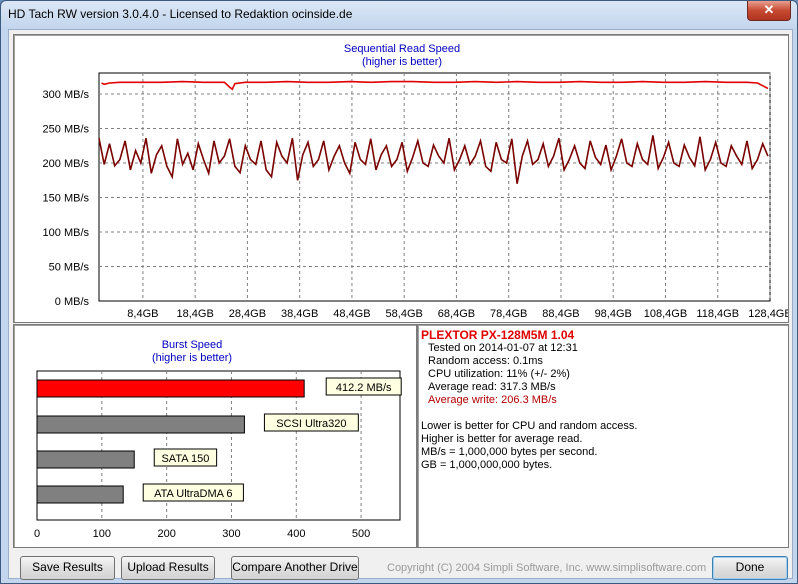 Image resolution: width=798 pixels, height=584 pixels. I want to click on x-tick-label: 18,4GB, so click(194, 314).